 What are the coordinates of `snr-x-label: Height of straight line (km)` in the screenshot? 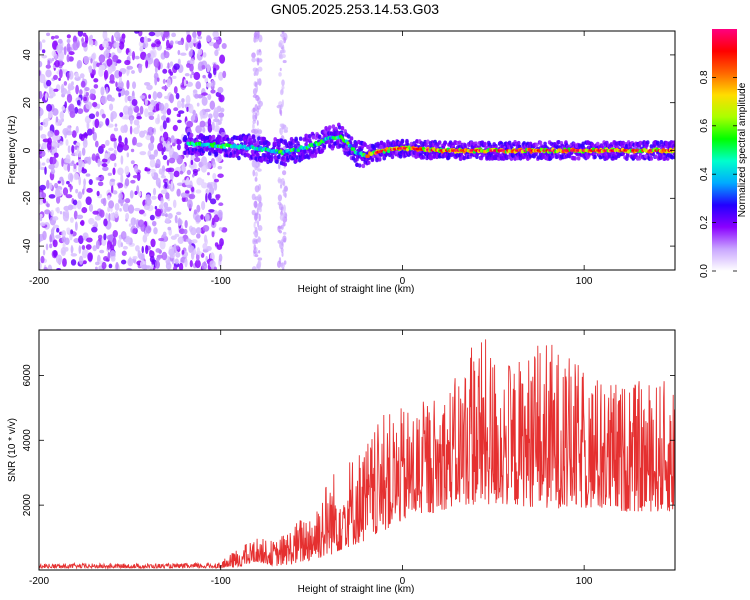 It's located at (356, 589).